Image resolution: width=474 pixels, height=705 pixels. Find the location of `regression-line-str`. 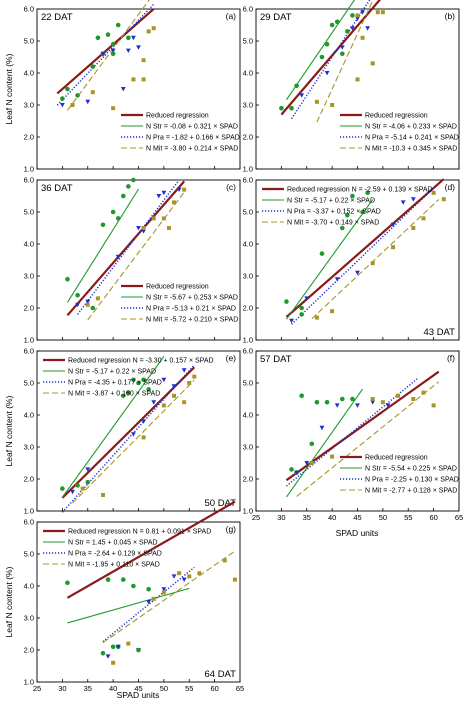

regression-line-str is located at coordinates (320, 50).